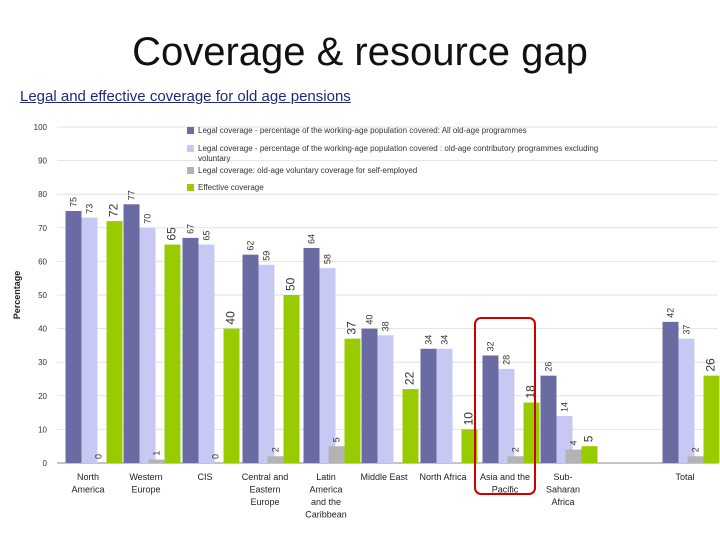 This screenshot has height=540, width=720. What do you see at coordinates (264, 490) in the screenshot?
I see `x-tick-label: Eastern` at bounding box center [264, 490].